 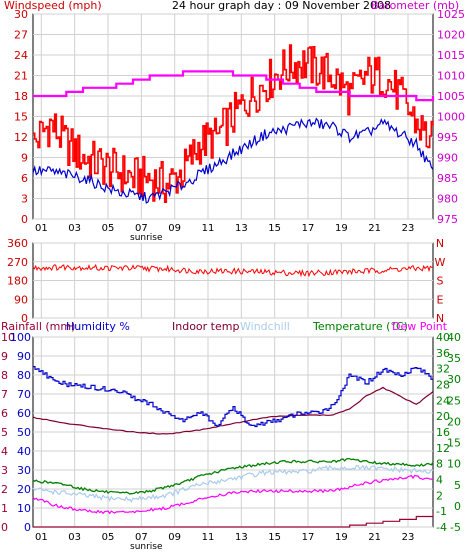 What do you see at coordinates (174, 537) in the screenshot?
I see `temperature-hour-tick-label: 09` at bounding box center [174, 537].